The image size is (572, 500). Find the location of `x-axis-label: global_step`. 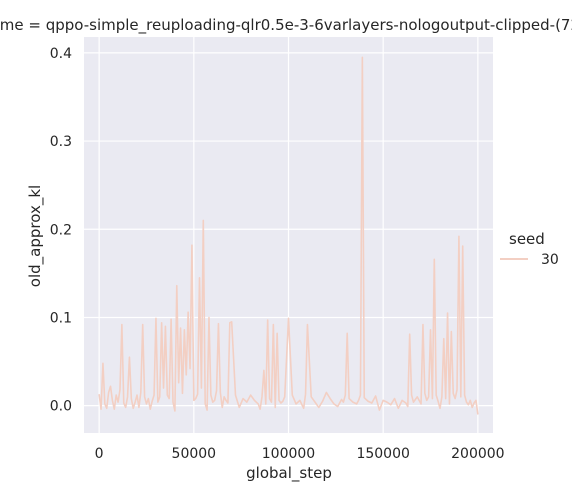

x-axis-label: global_step is located at coordinates (289, 473).